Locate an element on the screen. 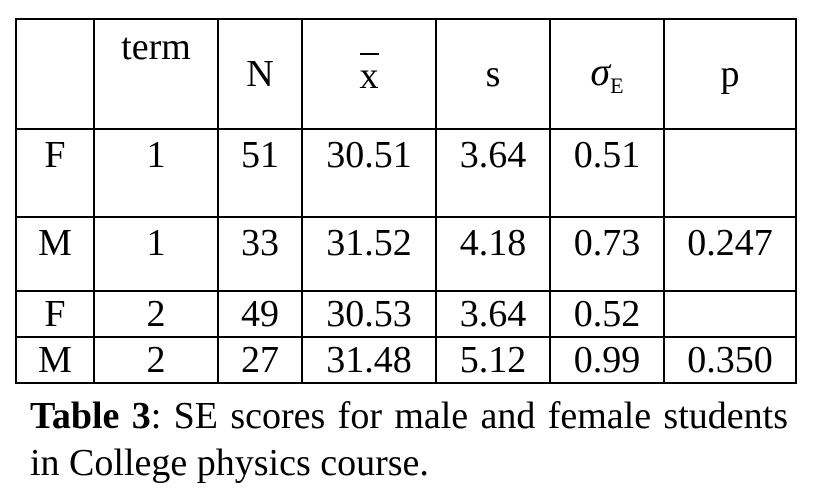  cell-p: 0.350 is located at coordinates (730, 360).